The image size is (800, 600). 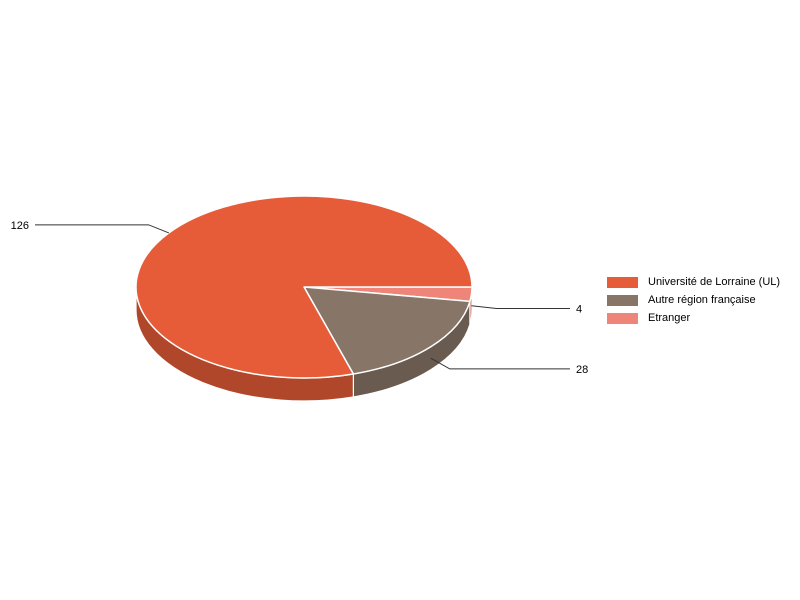 What do you see at coordinates (582, 370) in the screenshot?
I see `pie-data-label: 28` at bounding box center [582, 370].